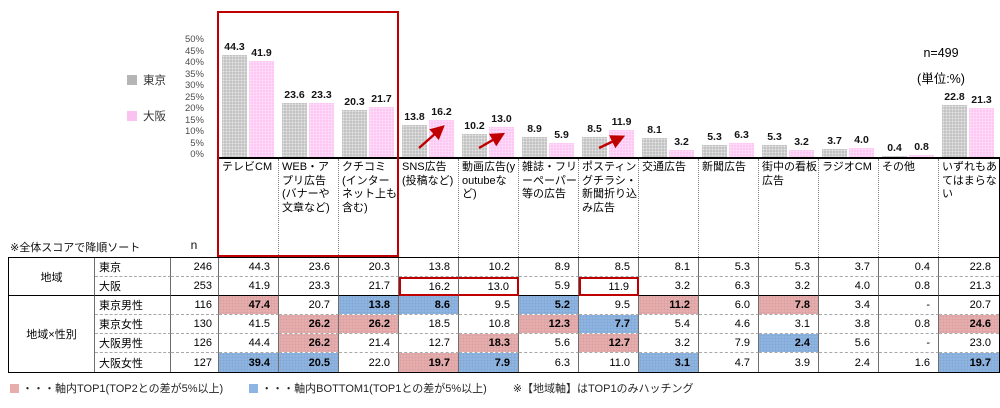 This screenshot has height=408, width=1000. Describe the element at coordinates (621, 121) in the screenshot. I see `bar-value-label-osaka: 11.9` at that location.